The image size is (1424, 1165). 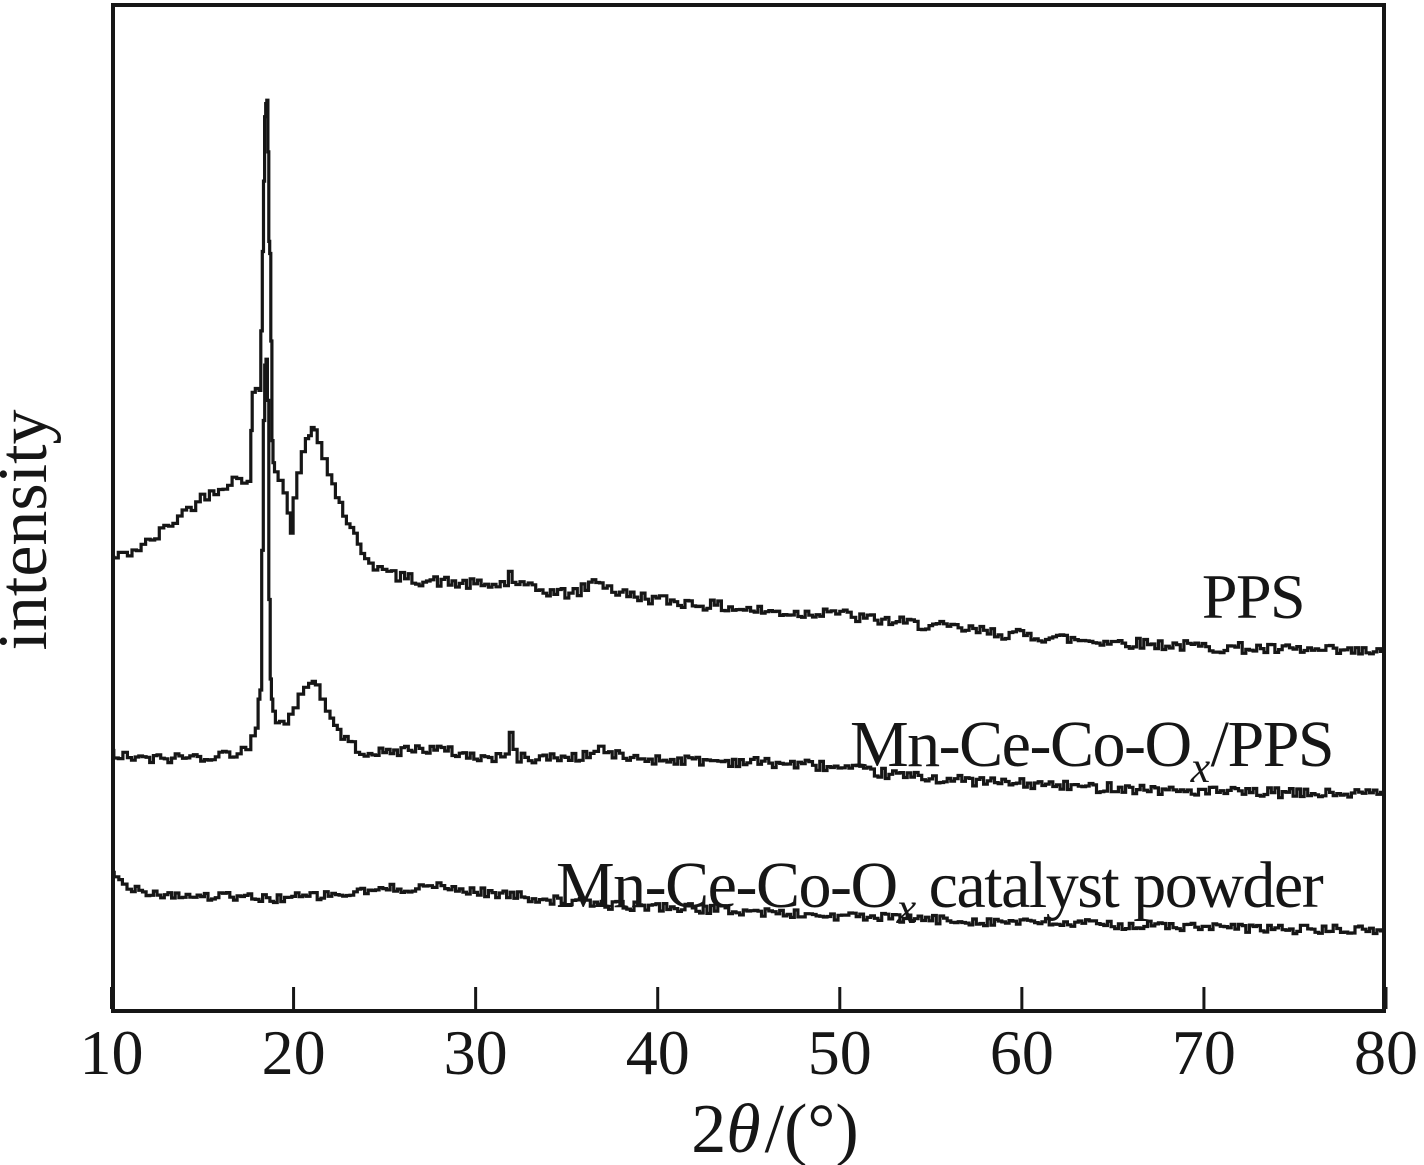 What do you see at coordinates (1126, 885) in the screenshot?
I see `series-label-powder-post: catalyst powder` at bounding box center [1126, 885].